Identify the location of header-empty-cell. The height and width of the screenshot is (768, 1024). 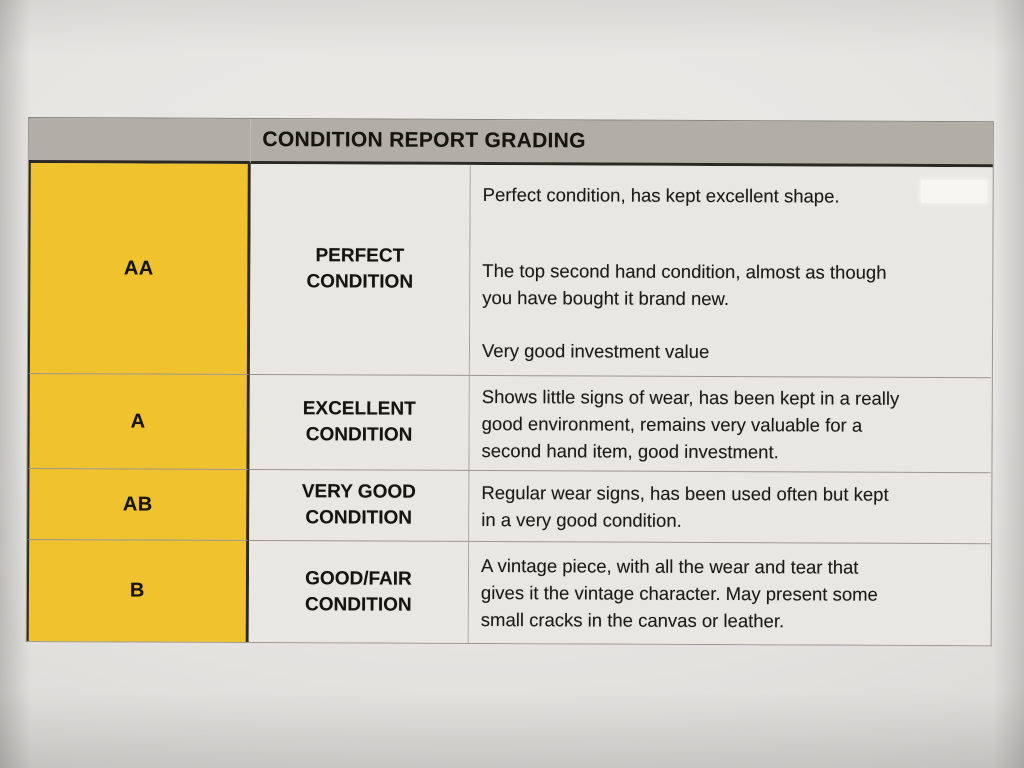
(139, 141).